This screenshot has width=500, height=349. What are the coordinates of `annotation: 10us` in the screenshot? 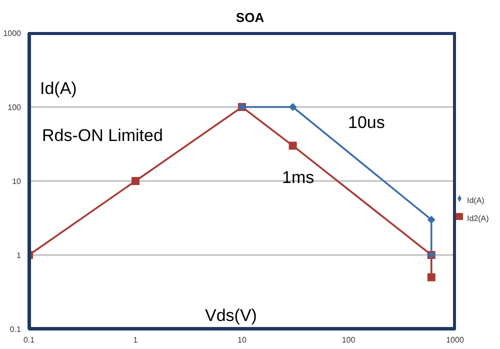 It's located at (366, 123).